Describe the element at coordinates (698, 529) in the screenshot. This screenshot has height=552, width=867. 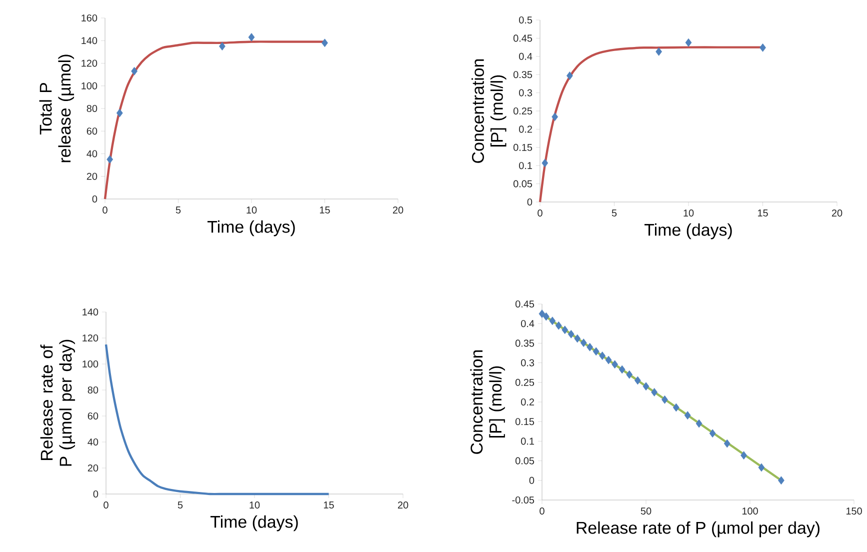
I see `x-axis-title: Release rate of P (µmol per day)` at that location.